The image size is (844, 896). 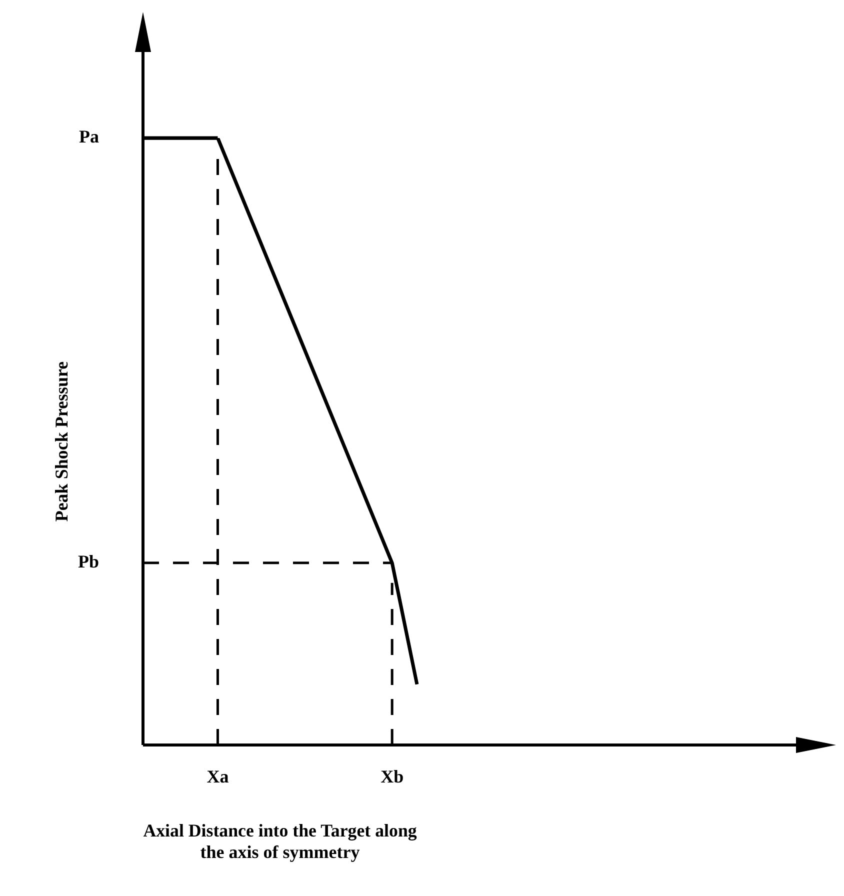 What do you see at coordinates (61, 441) in the screenshot?
I see `y-axis-title: Peak Shock Pressure` at bounding box center [61, 441].